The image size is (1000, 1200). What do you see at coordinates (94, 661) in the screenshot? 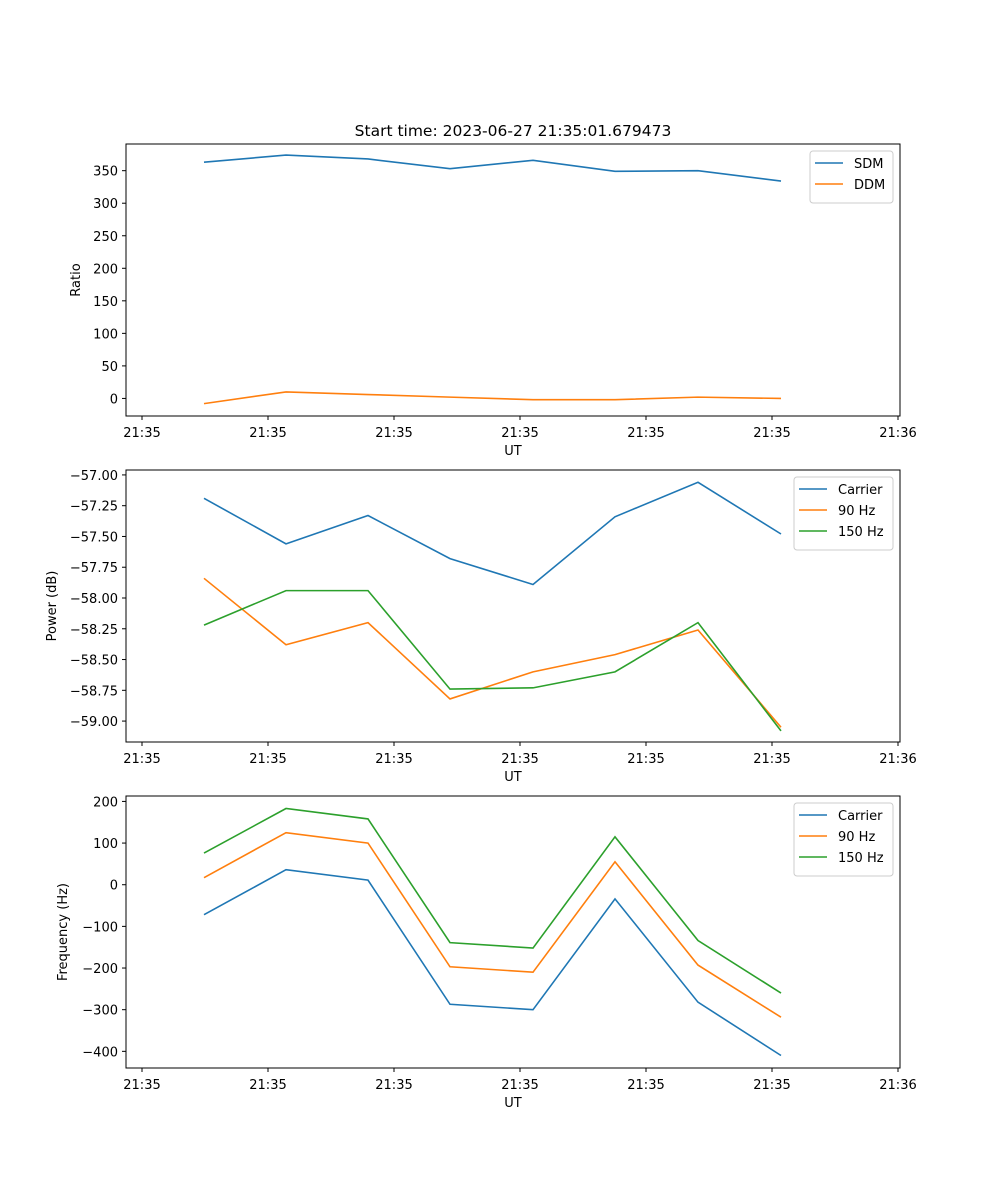
I see `y-tick-label: −58.50` at bounding box center [94, 661].